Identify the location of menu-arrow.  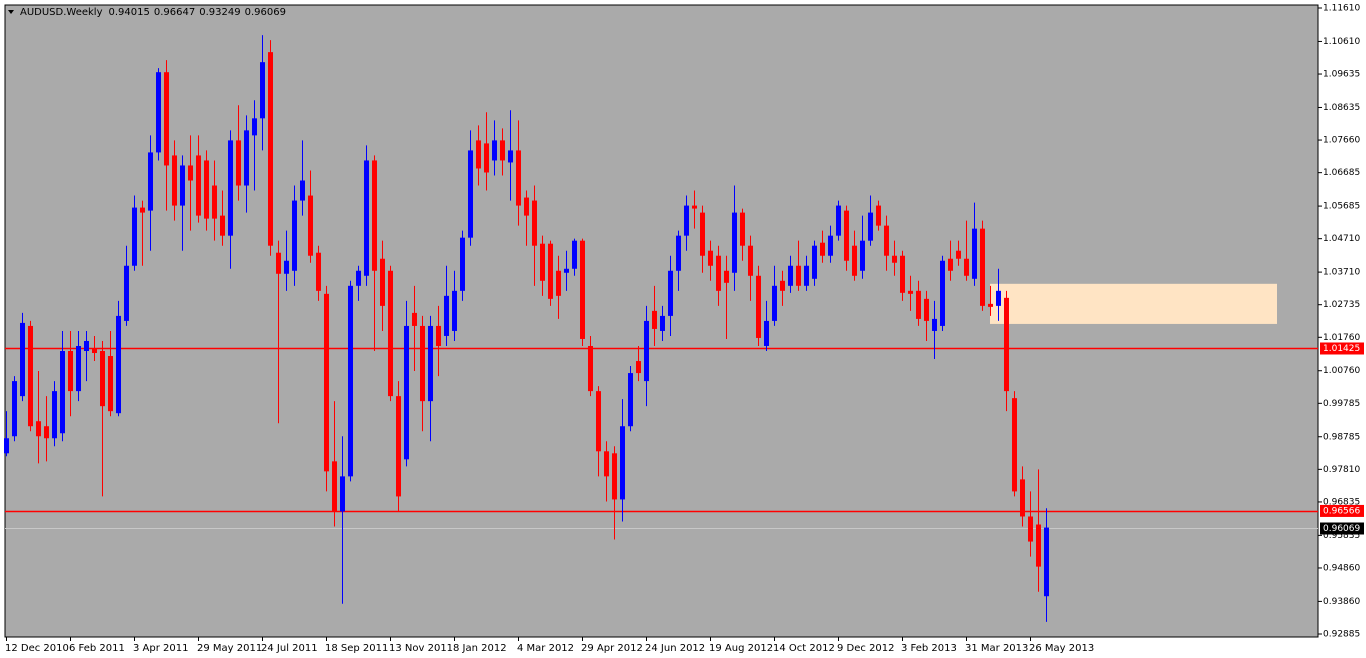
(11, 12).